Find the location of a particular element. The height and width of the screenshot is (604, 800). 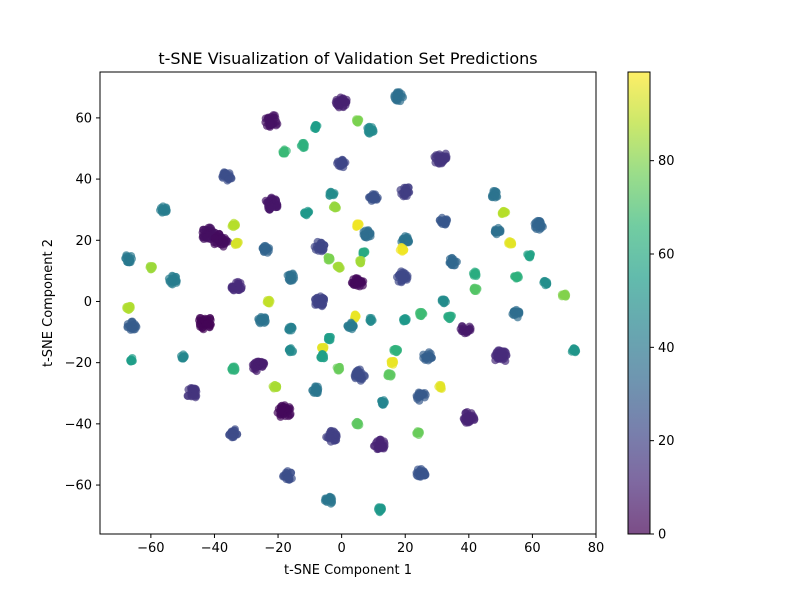

y-tick-label: 40 is located at coordinates (83, 180).